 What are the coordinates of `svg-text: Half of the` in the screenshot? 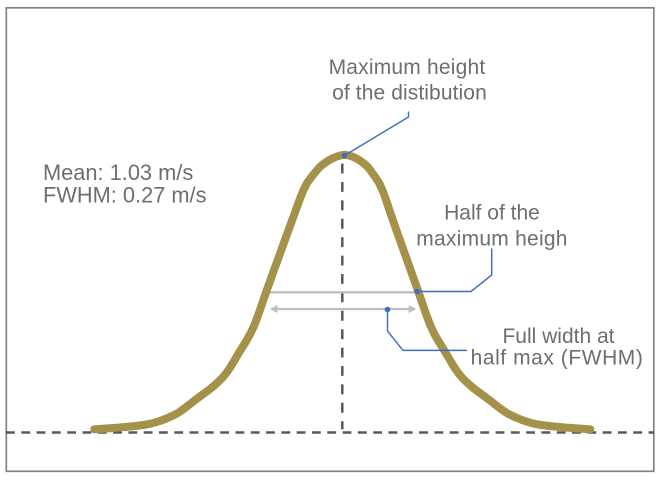 It's located at (492, 213).